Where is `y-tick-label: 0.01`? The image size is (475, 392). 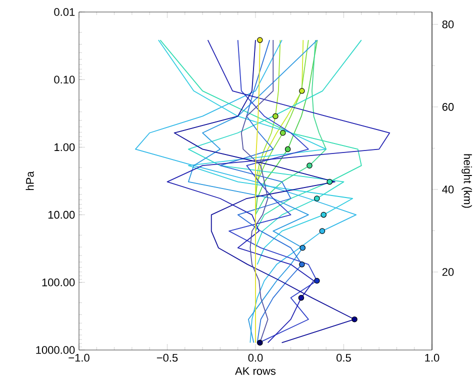 y-tick-label: 0.01 is located at coordinates (64, 12).